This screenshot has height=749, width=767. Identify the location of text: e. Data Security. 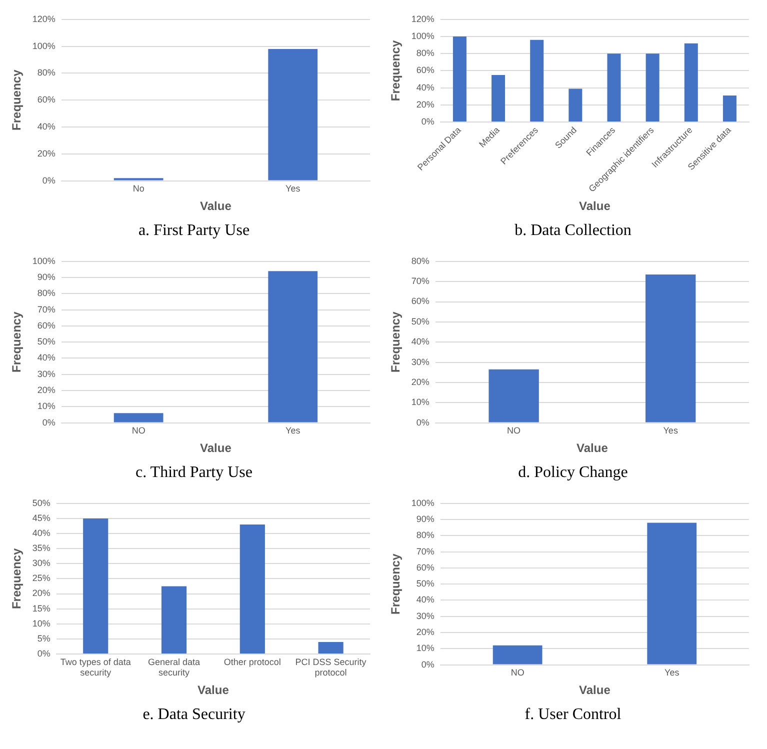
(194, 715).